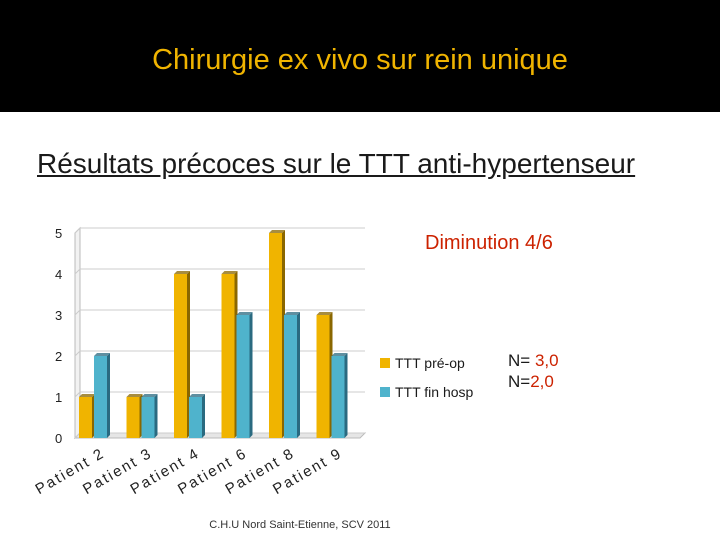 The width and height of the screenshot is (720, 540). I want to click on y-tick-label-3: 3, so click(58, 315).